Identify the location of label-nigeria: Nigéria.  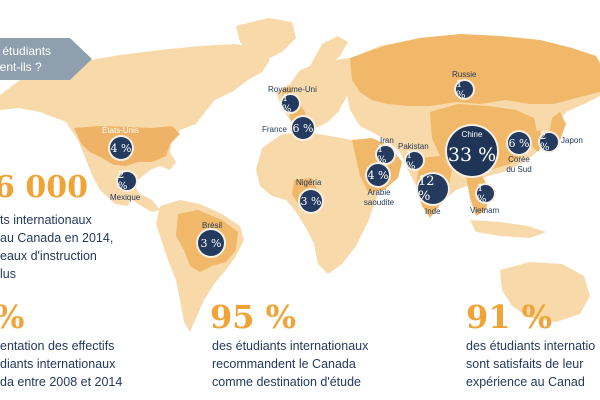
(309, 182).